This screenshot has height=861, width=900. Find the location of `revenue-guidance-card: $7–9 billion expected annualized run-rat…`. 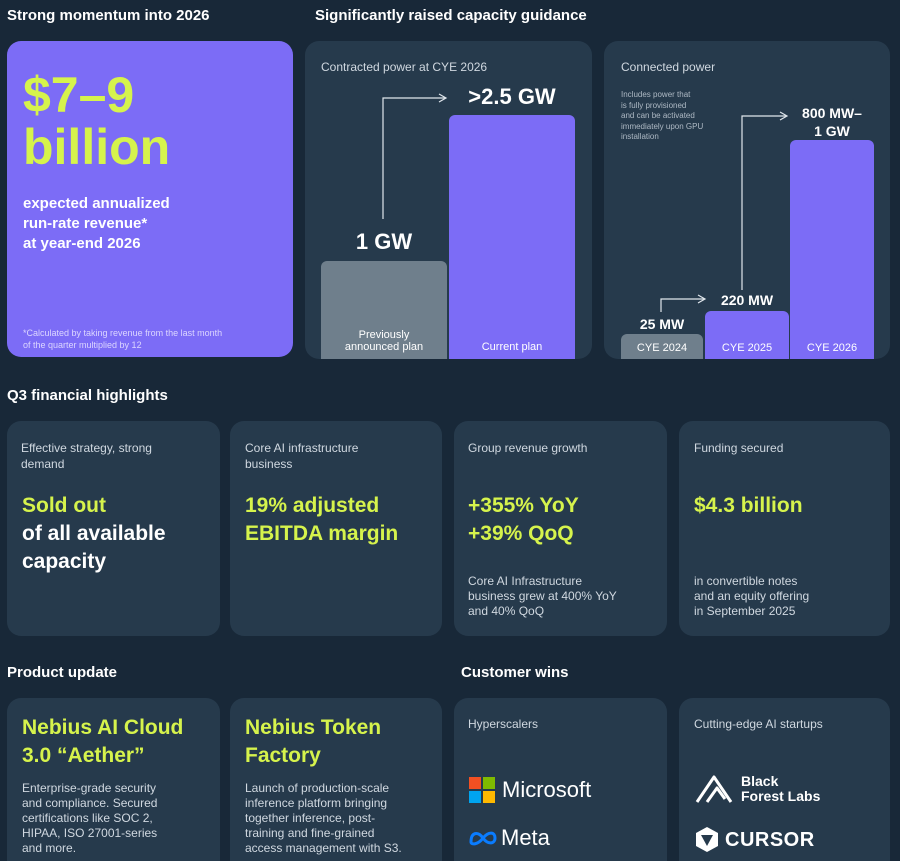

revenue-guidance-card: $7–9 billion expected annualized run-rat… is located at coordinates (150, 199).